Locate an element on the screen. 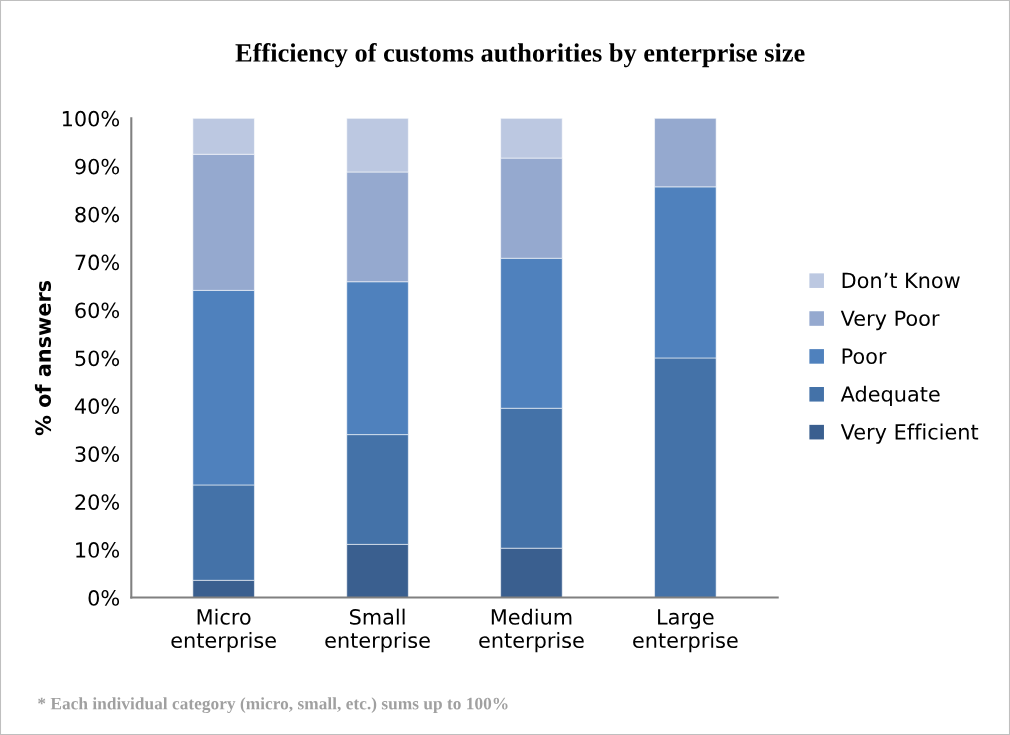 This screenshot has height=735, width=1010. y-axis-title: % of answers is located at coordinates (43, 358).